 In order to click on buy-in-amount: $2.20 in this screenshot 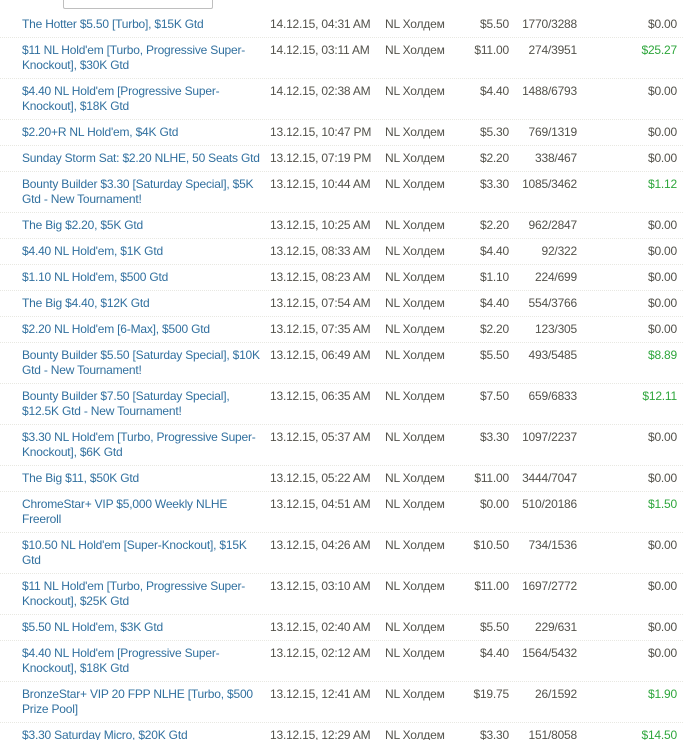, I will do `click(494, 225)`.